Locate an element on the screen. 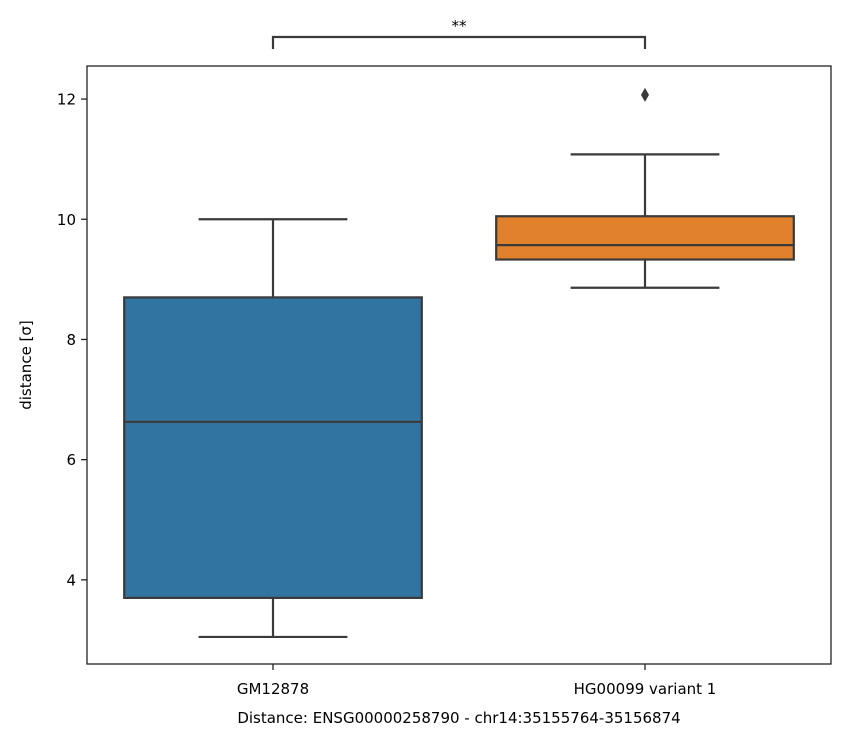 The height and width of the screenshot is (742, 846). y-tick-label: 6 is located at coordinates (71, 460).